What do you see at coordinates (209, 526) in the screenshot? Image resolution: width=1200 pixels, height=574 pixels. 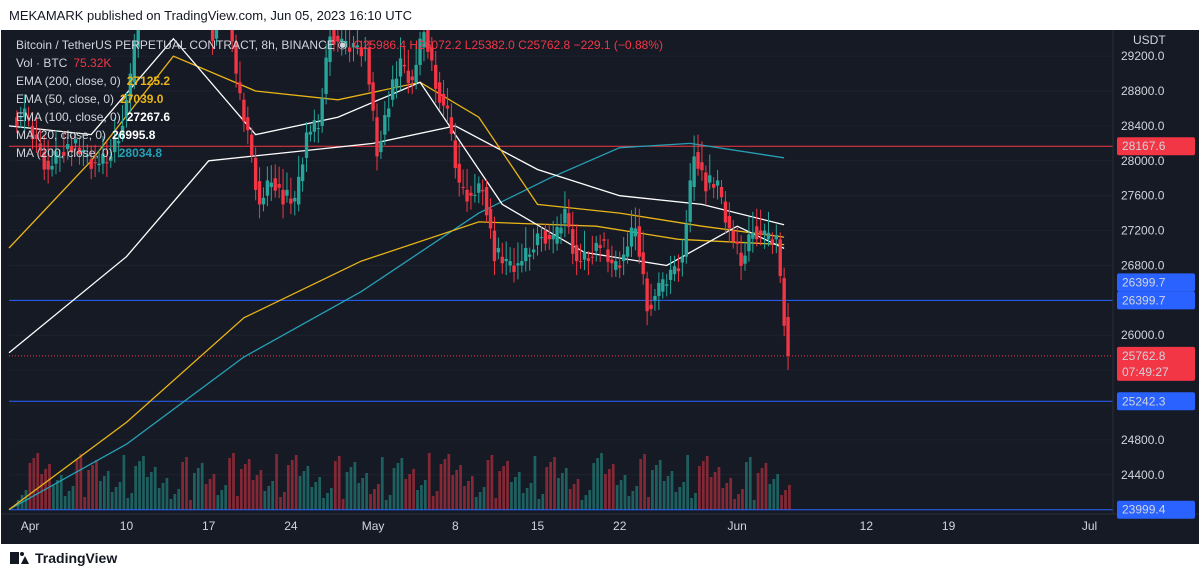 I see `x-tick-label: 17` at bounding box center [209, 526].